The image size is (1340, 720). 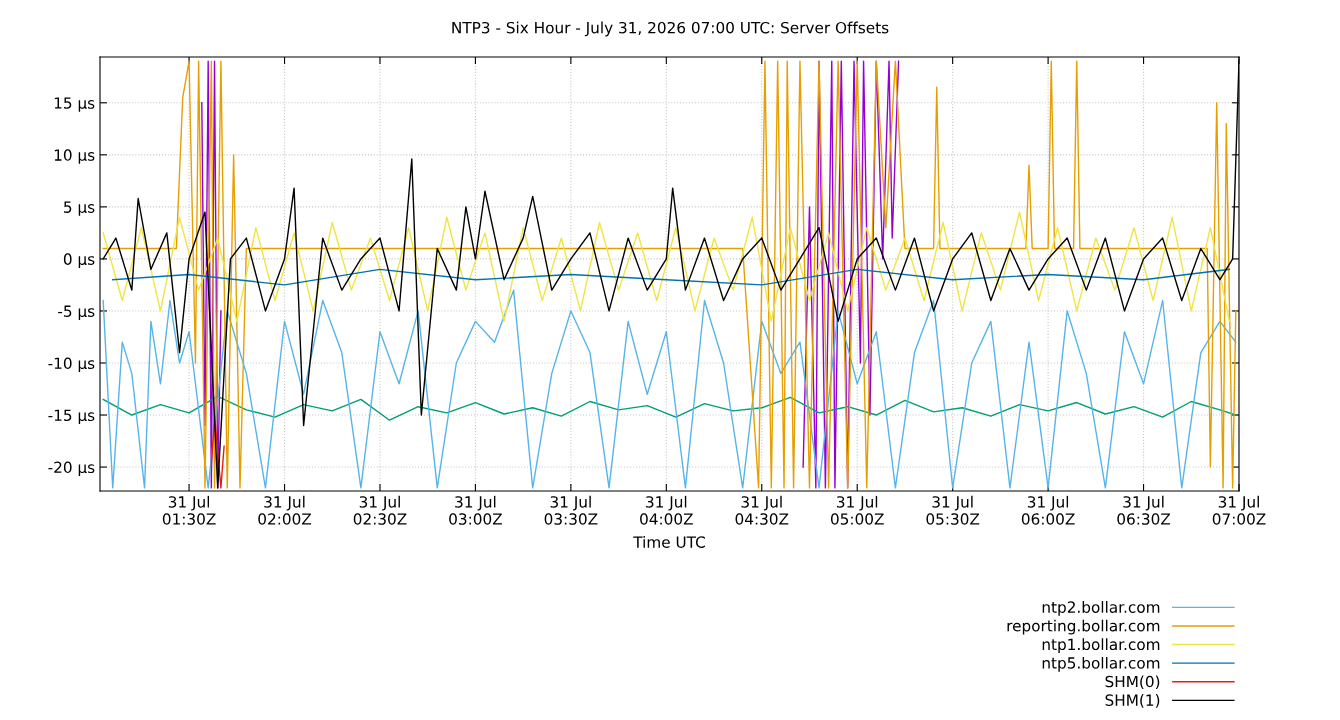 What do you see at coordinates (857, 510) in the screenshot?
I see `x-tick-label: 31 Jul 05:00Z` at bounding box center [857, 510].